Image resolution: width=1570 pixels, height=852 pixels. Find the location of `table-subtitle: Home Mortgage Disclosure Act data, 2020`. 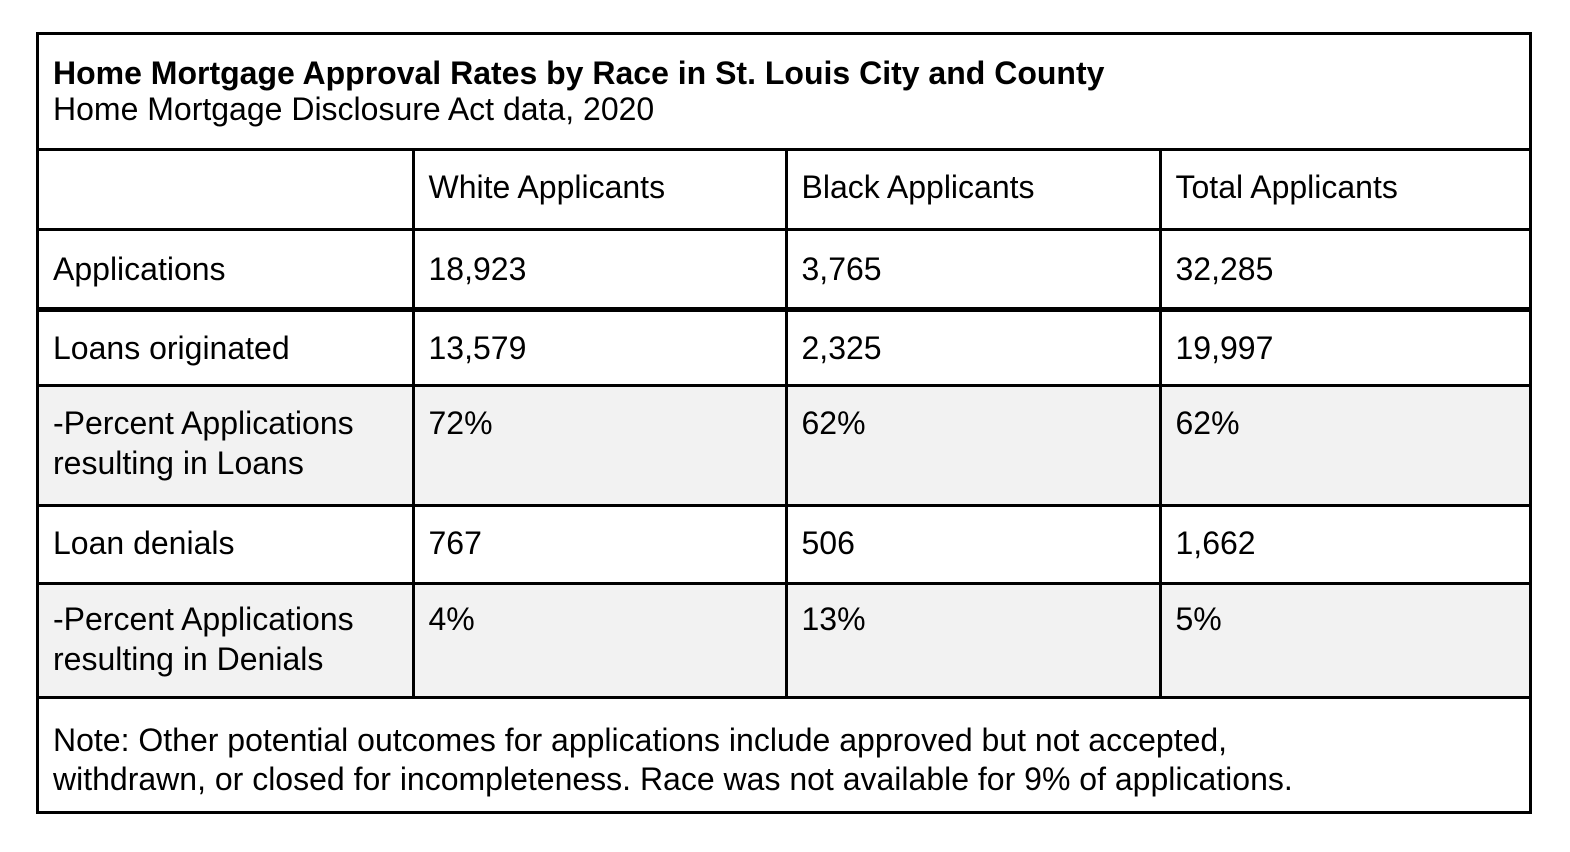

table-subtitle: Home Mortgage Disclosure Act data, 2020 is located at coordinates (354, 109).